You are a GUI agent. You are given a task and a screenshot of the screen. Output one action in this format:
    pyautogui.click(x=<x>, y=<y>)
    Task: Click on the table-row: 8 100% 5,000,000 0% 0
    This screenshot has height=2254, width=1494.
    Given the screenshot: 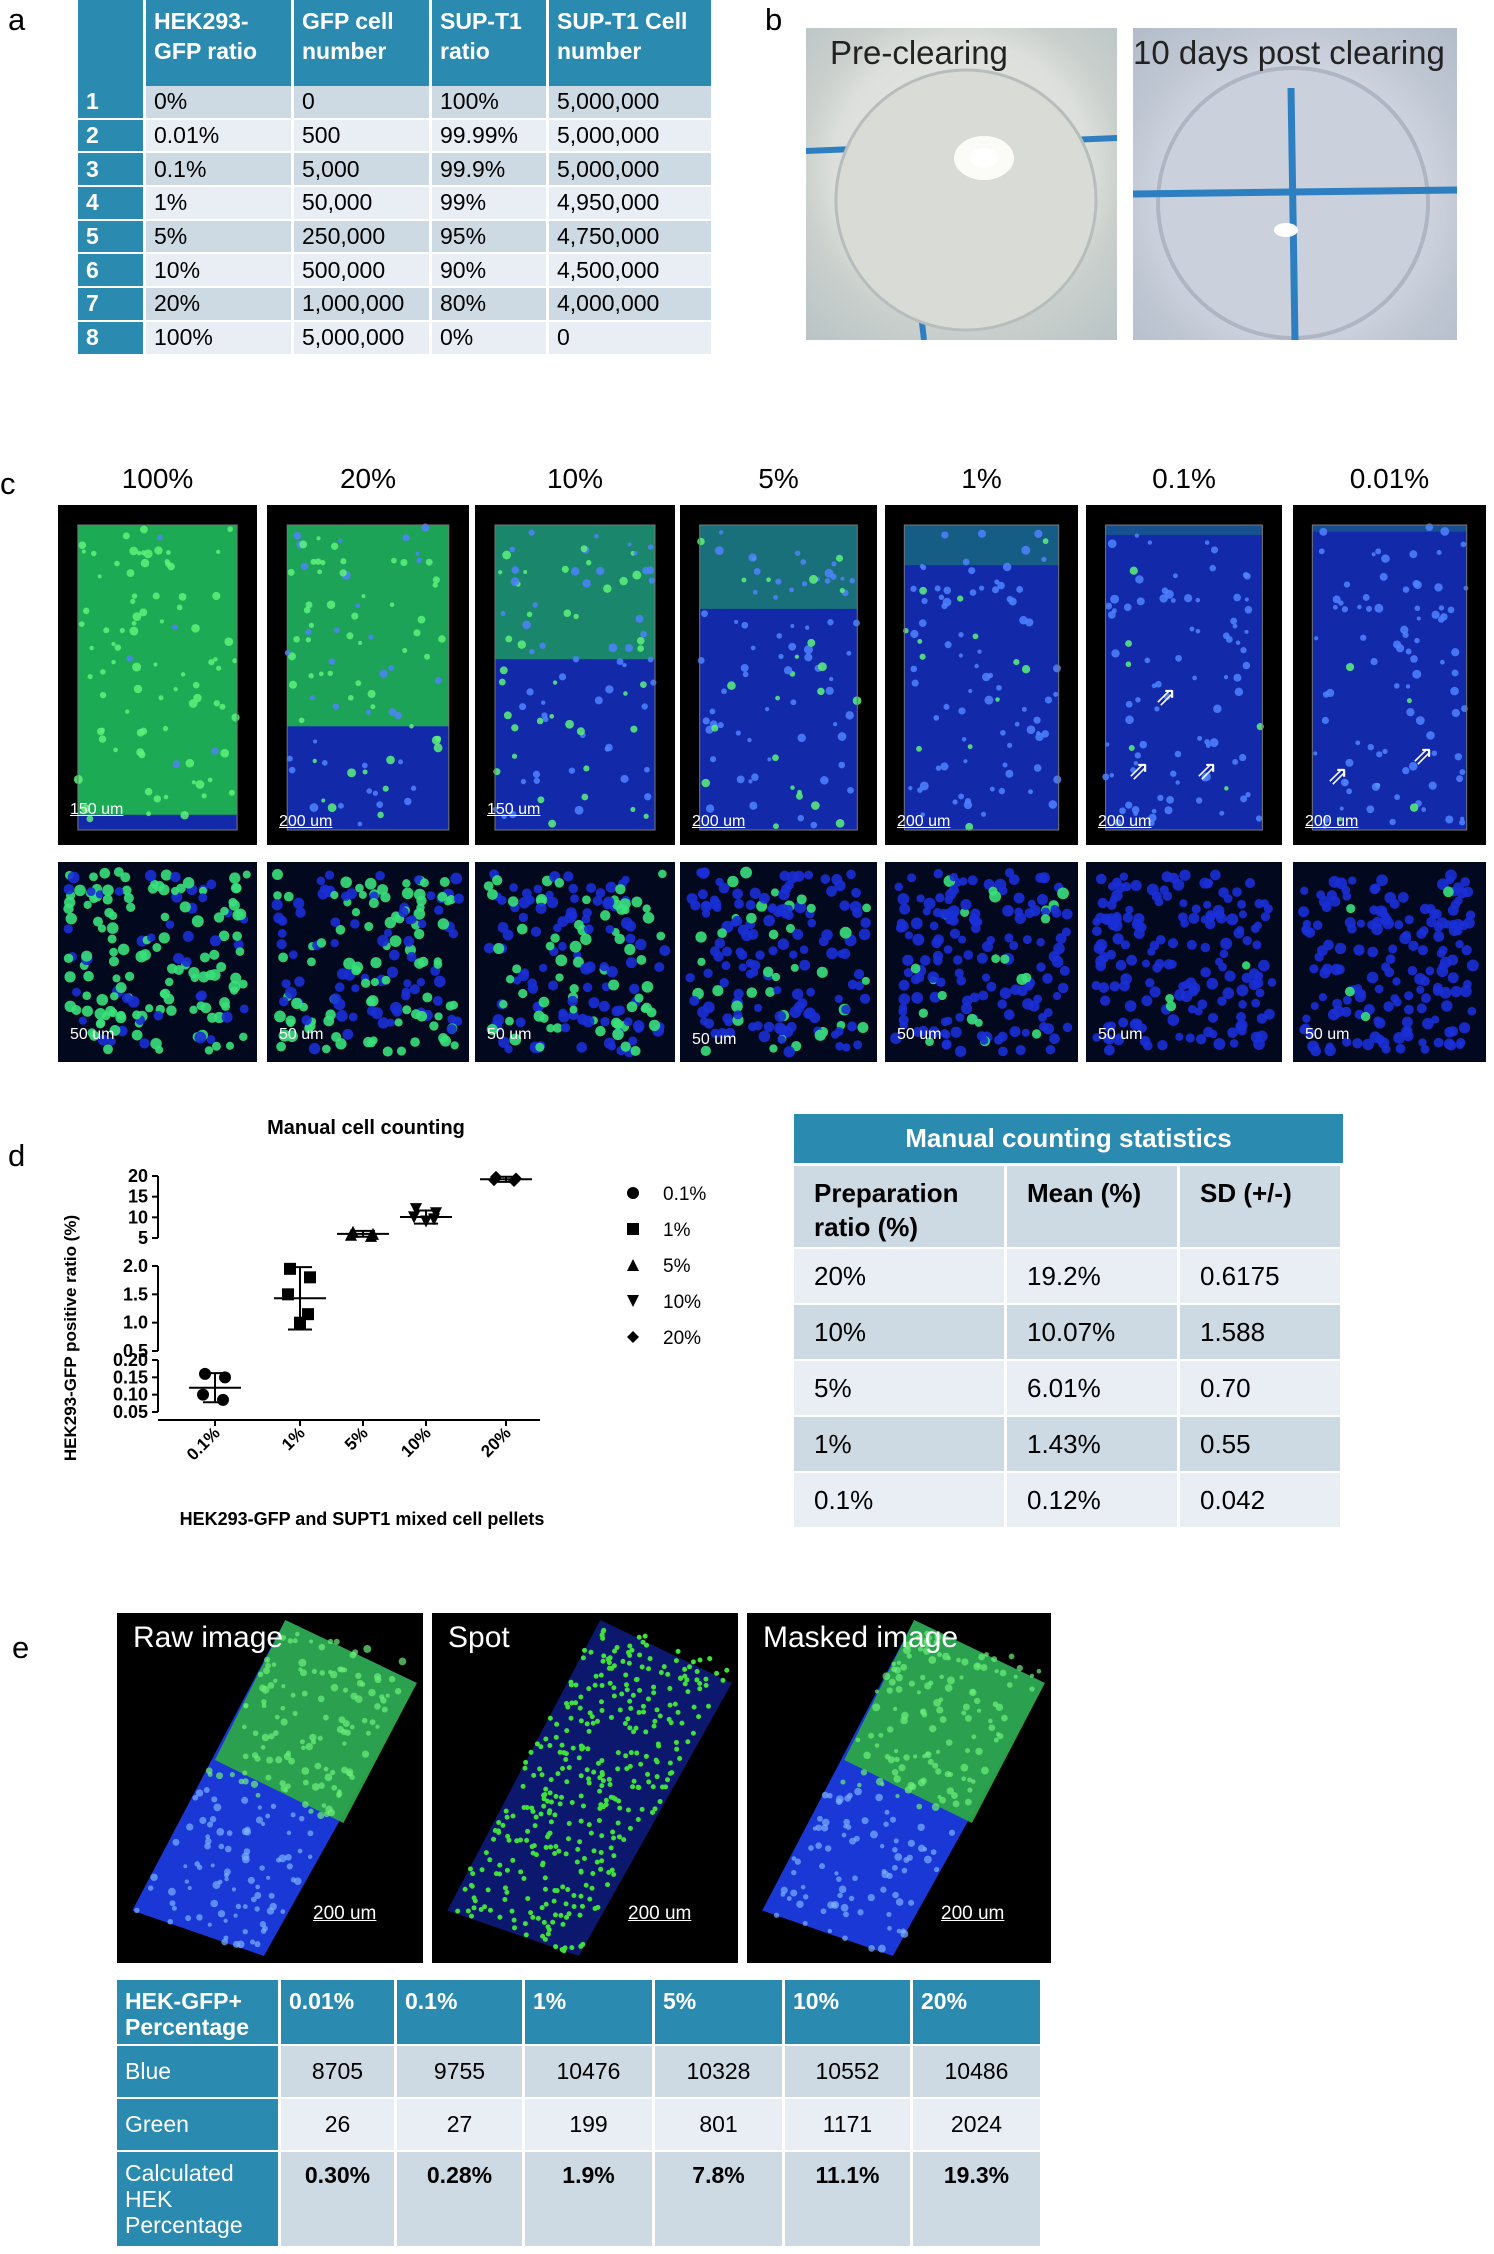 What is the action you would take?
    pyautogui.click(x=396, y=338)
    